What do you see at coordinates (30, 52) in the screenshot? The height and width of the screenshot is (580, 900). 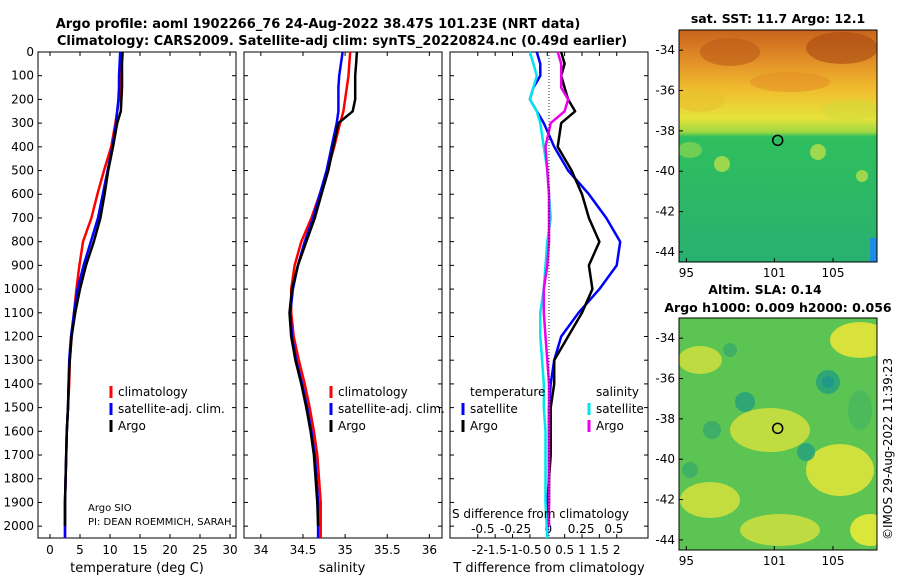 I see `y-tick-label: 0` at bounding box center [30, 52].